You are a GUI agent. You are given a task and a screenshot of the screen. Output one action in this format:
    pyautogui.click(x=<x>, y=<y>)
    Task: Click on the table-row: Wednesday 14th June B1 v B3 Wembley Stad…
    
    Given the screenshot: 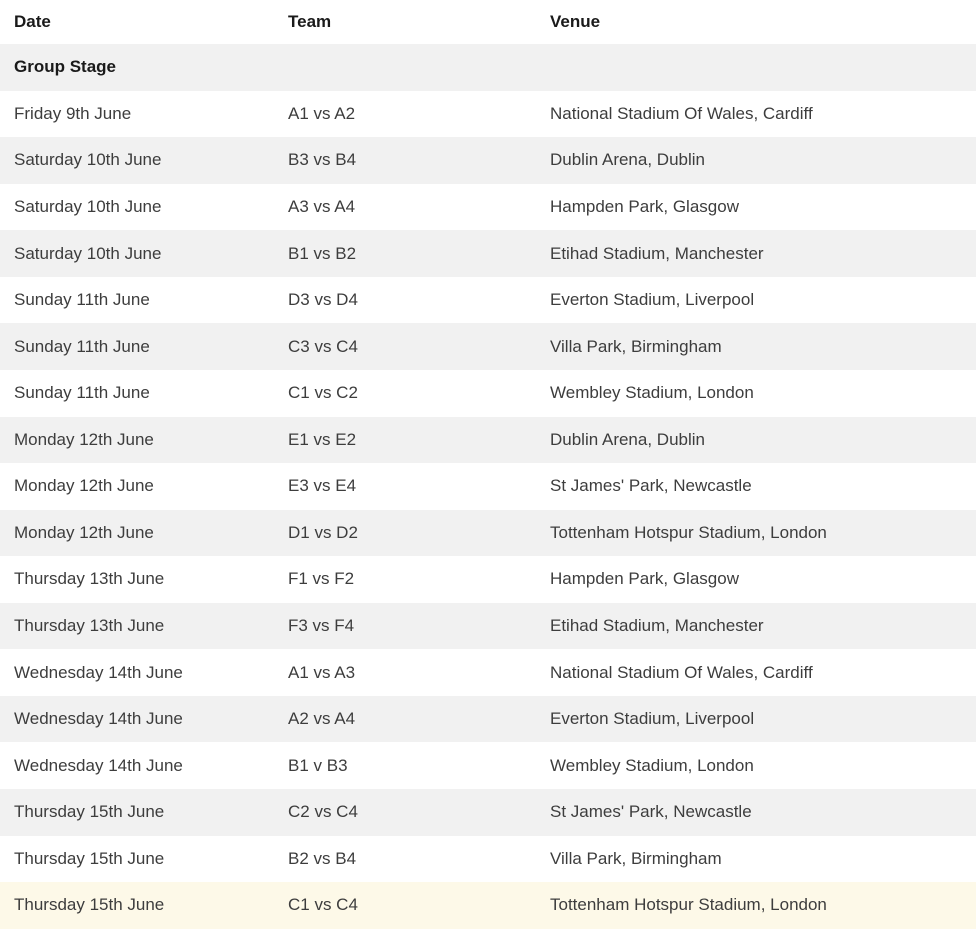 What is the action you would take?
    pyautogui.click(x=488, y=765)
    